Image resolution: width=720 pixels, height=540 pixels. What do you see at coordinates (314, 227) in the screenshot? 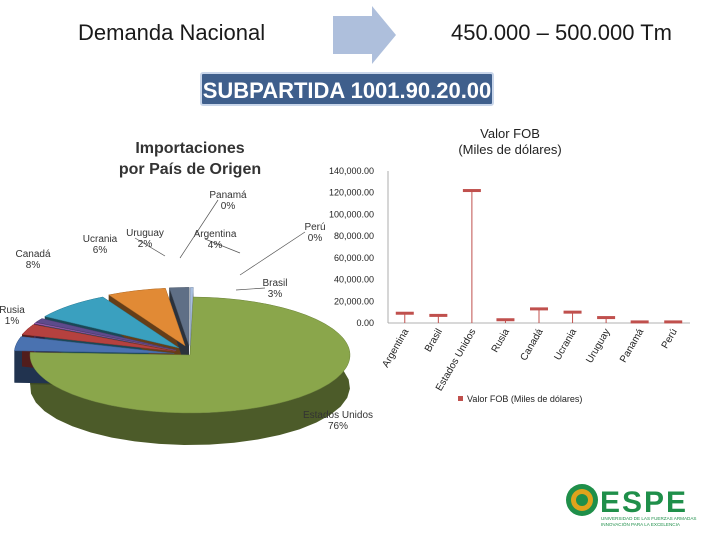
I see `pie-label-3: Perú` at bounding box center [314, 227].